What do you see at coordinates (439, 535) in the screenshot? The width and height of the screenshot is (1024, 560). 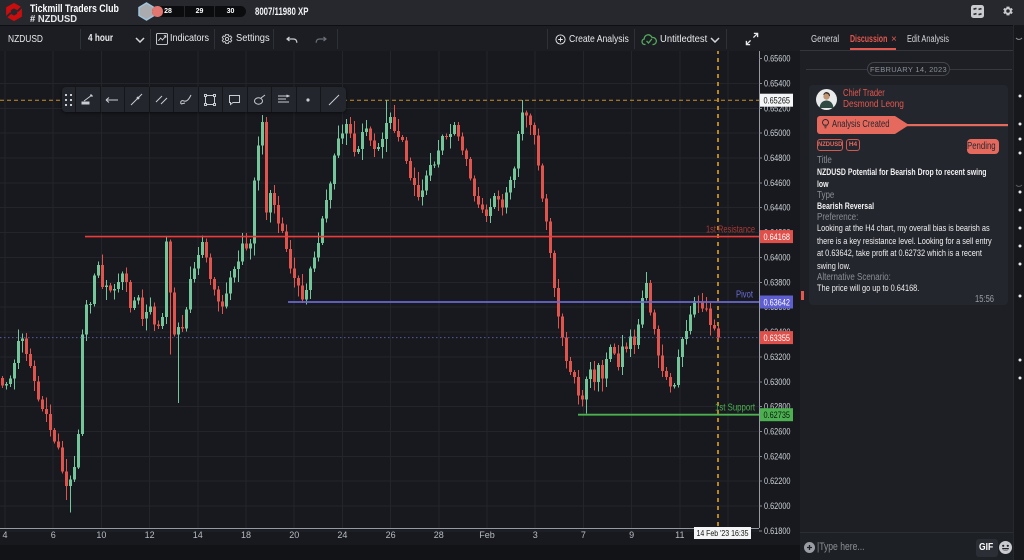 I see `svg-text: 28` at bounding box center [439, 535].